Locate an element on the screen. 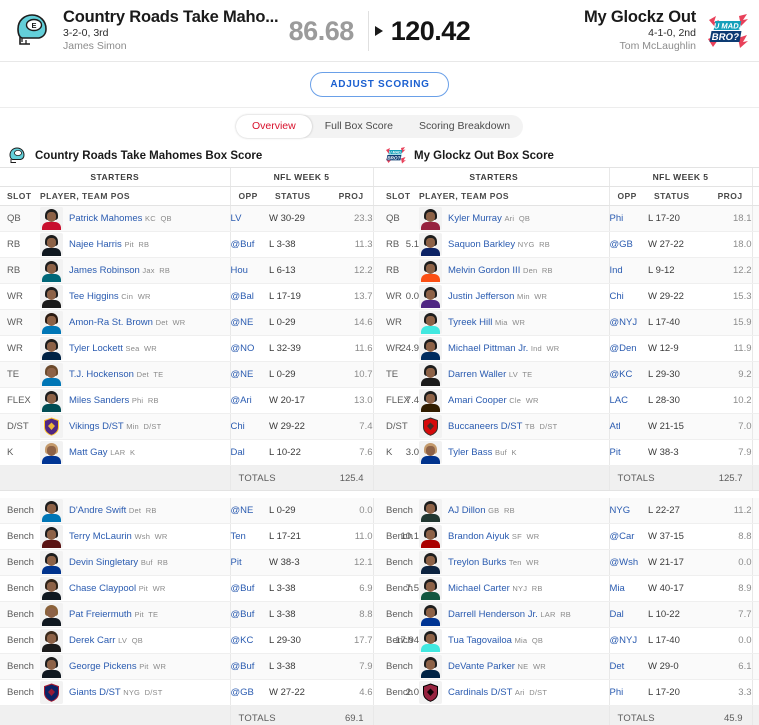 Image resolution: width=759 pixels, height=725 pixels. player-name: T.J. Hockenson is located at coordinates (101, 374).